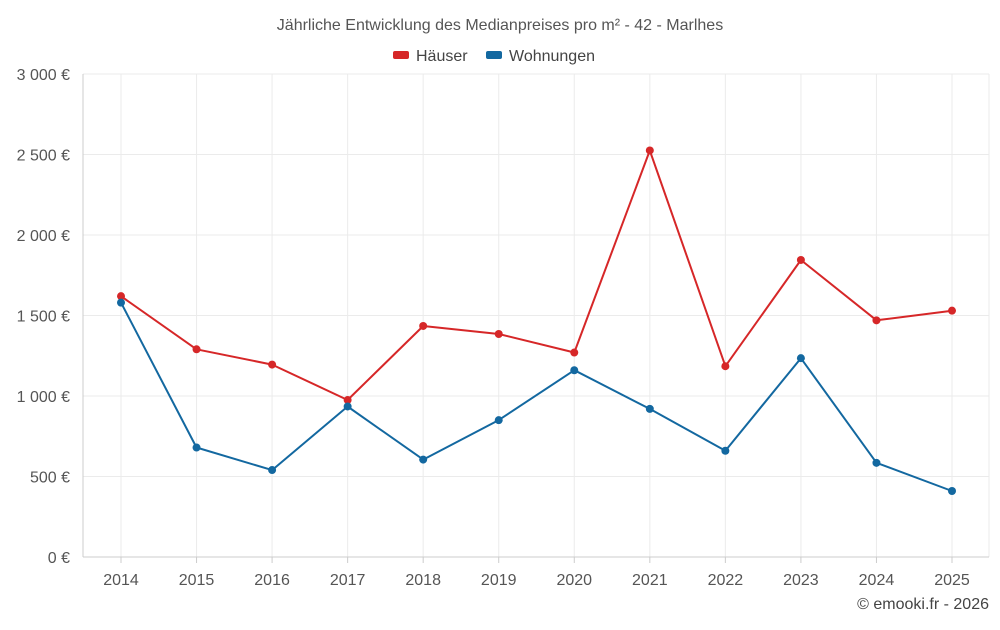  I want to click on x-tick-label: 2022, so click(726, 580).